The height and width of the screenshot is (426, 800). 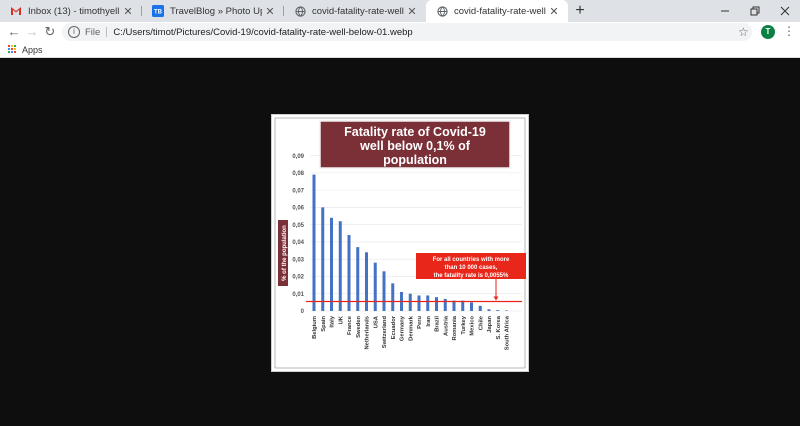 I want to click on y-tick-label: 0,04, so click(x=298, y=243).